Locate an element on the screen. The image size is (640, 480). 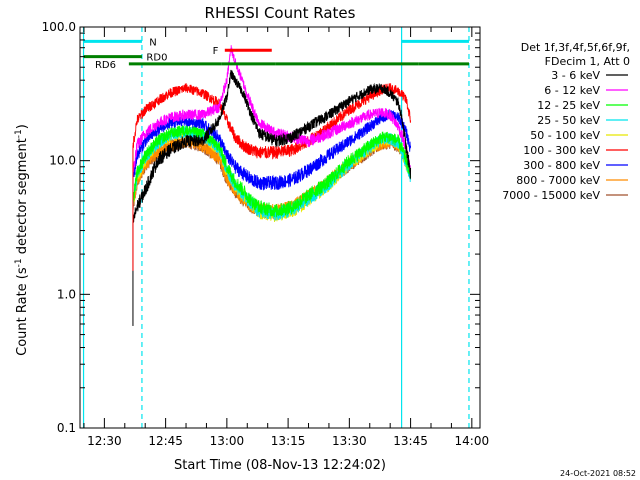
legend-label-9: 7000 - 15000 keV is located at coordinates (551, 195).